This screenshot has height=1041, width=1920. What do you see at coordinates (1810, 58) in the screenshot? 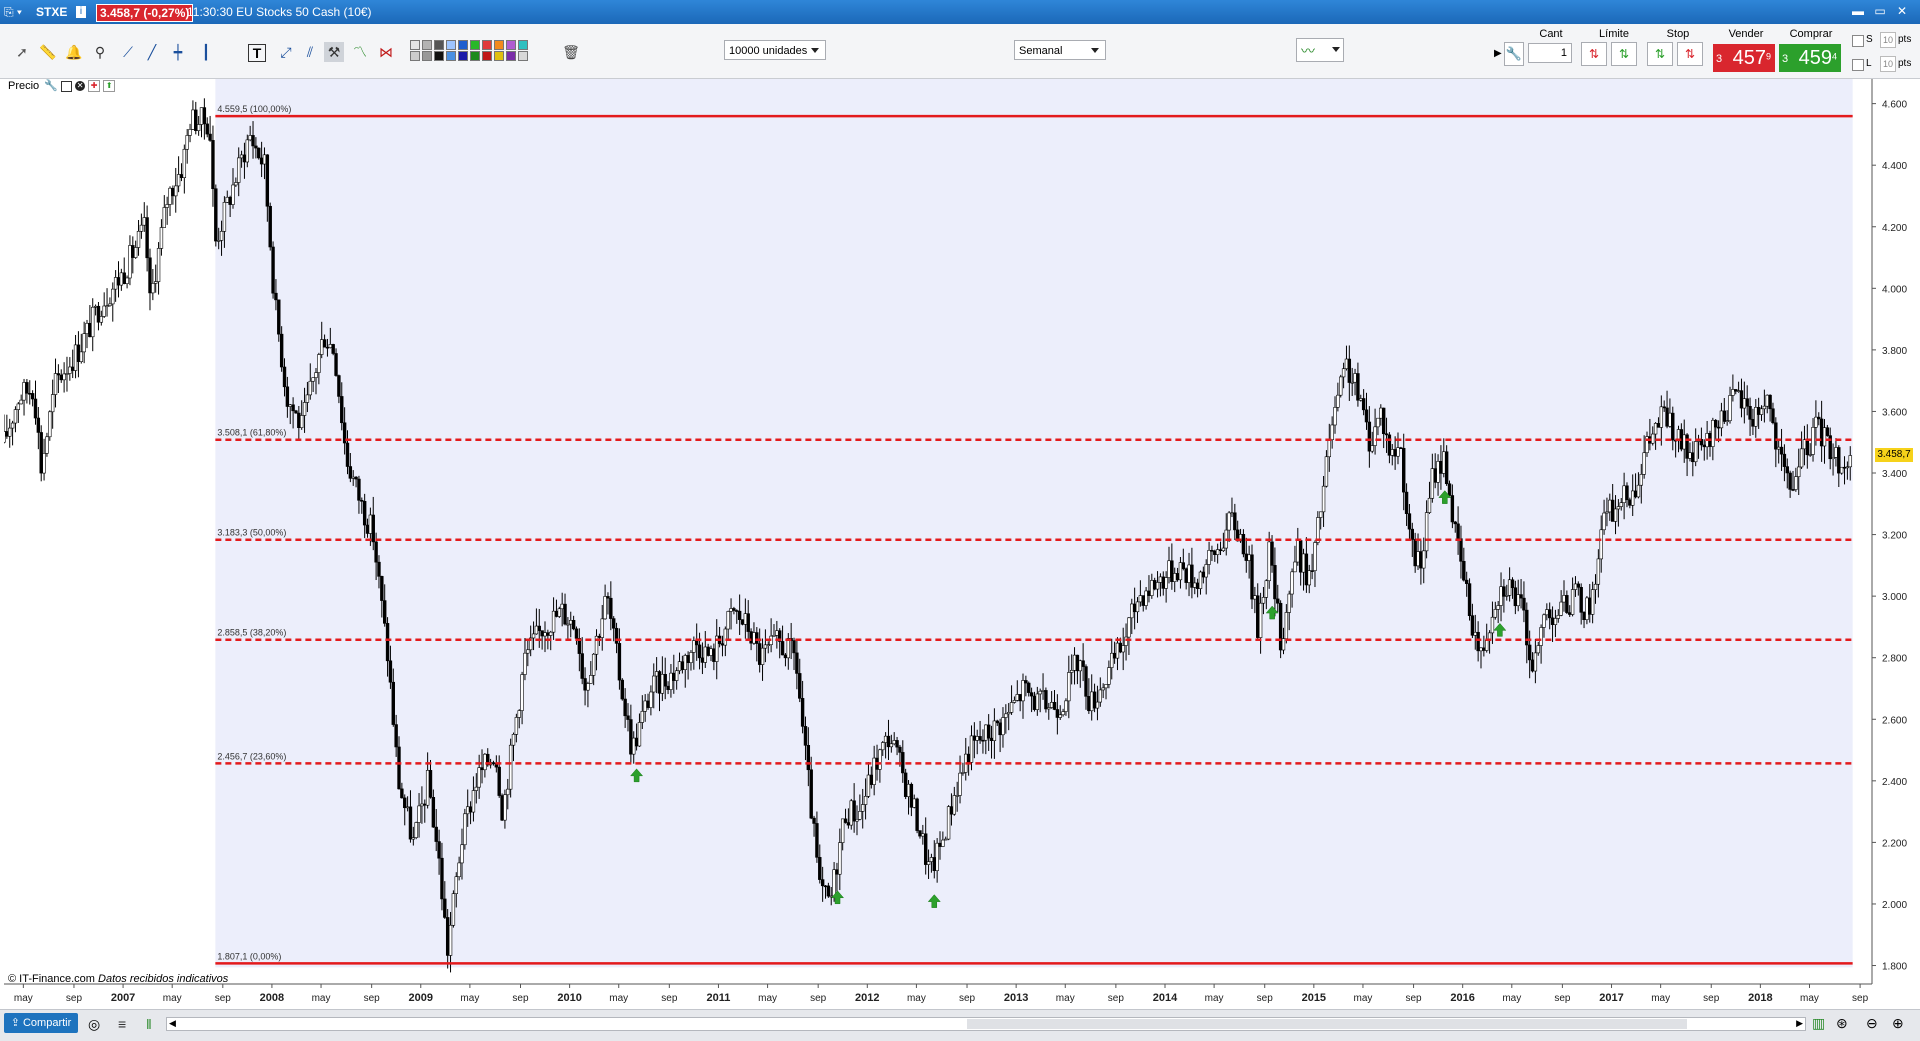
I see `buy-button: 3 4594` at bounding box center [1810, 58].